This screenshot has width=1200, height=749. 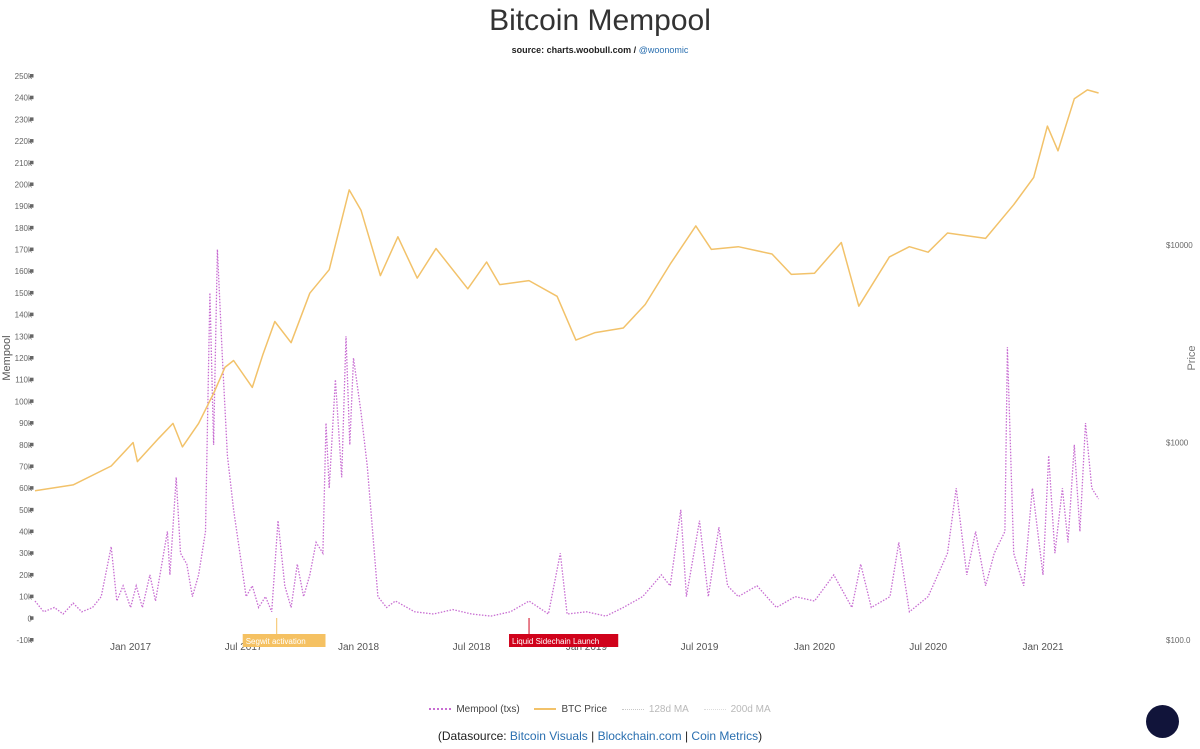 I want to click on legend-swatch-mempool, so click(x=440, y=709).